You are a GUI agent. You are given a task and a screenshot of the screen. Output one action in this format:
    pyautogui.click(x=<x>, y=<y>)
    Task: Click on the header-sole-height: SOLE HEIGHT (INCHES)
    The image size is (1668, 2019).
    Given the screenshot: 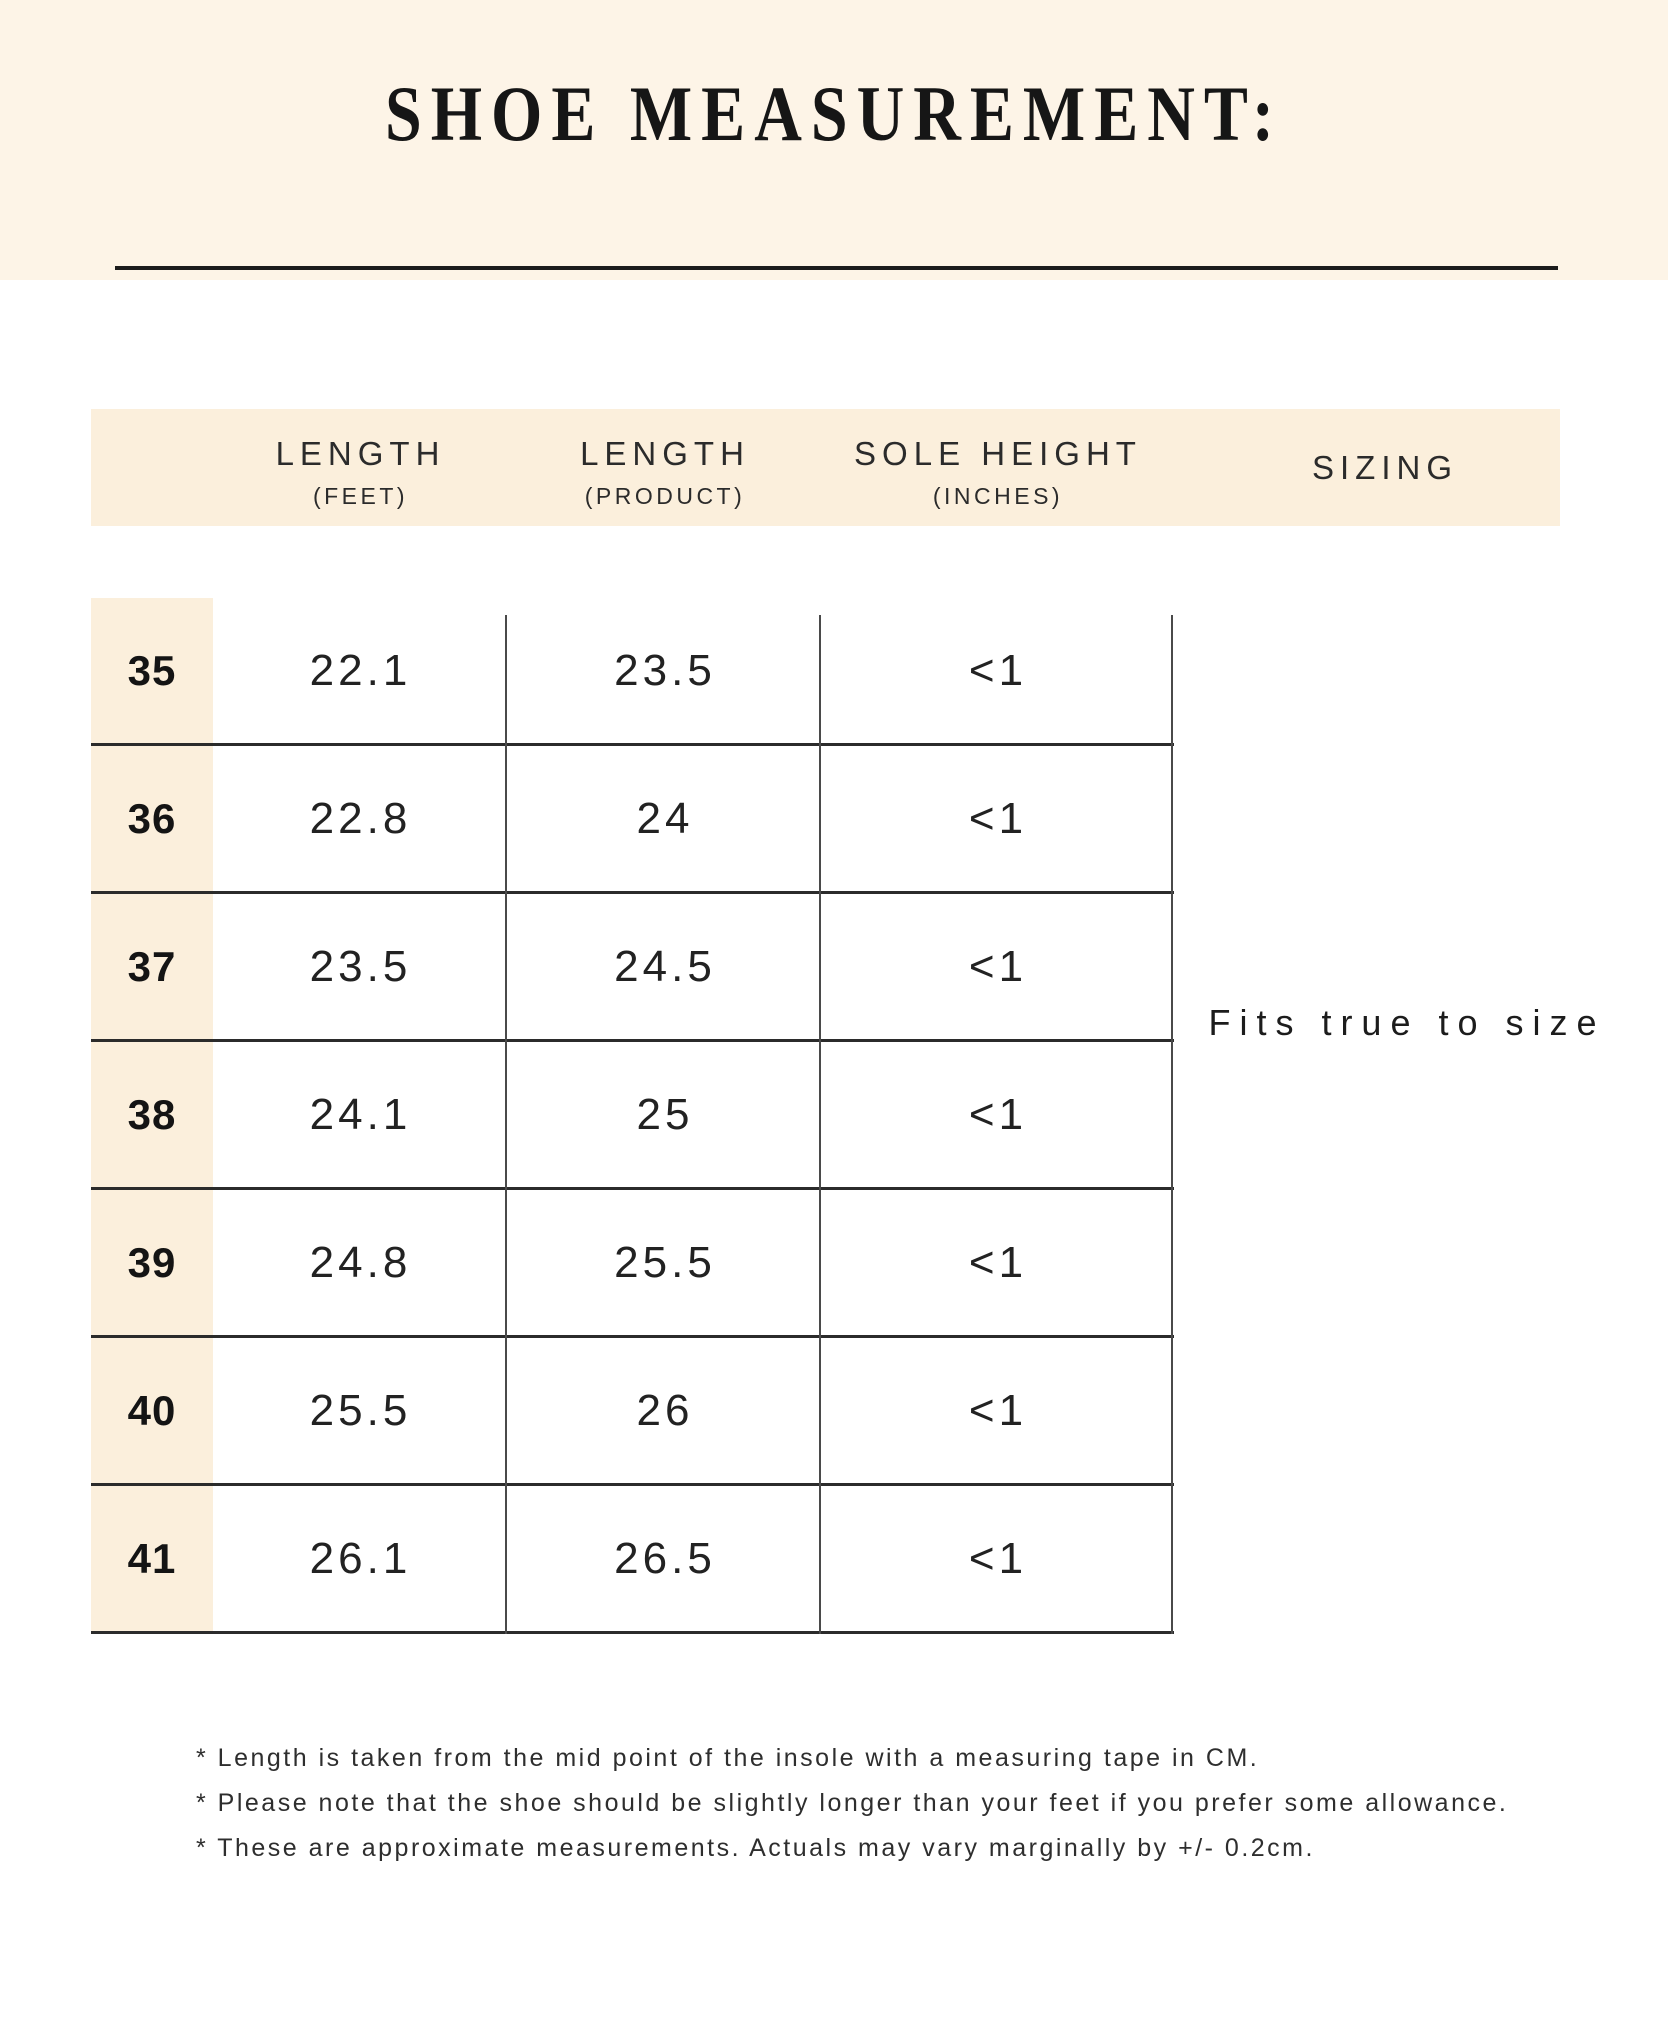 What is the action you would take?
    pyautogui.click(x=998, y=467)
    